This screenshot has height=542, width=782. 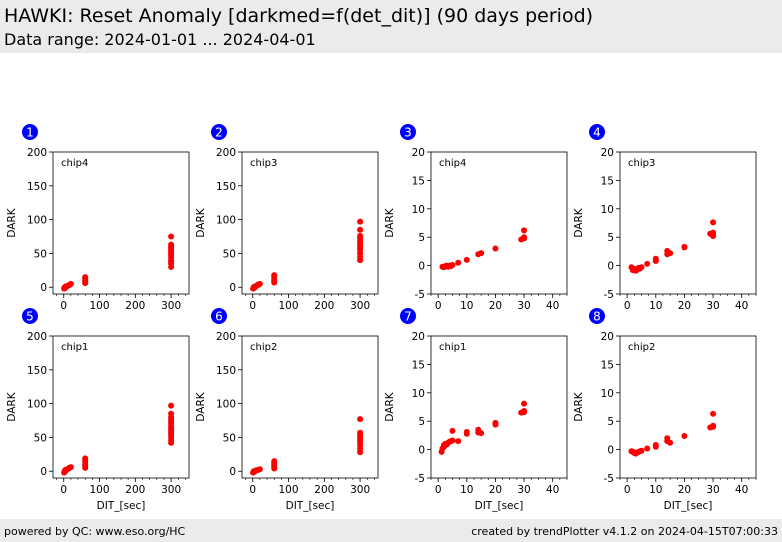 I want to click on y-tick-label: 15, so click(x=418, y=181).